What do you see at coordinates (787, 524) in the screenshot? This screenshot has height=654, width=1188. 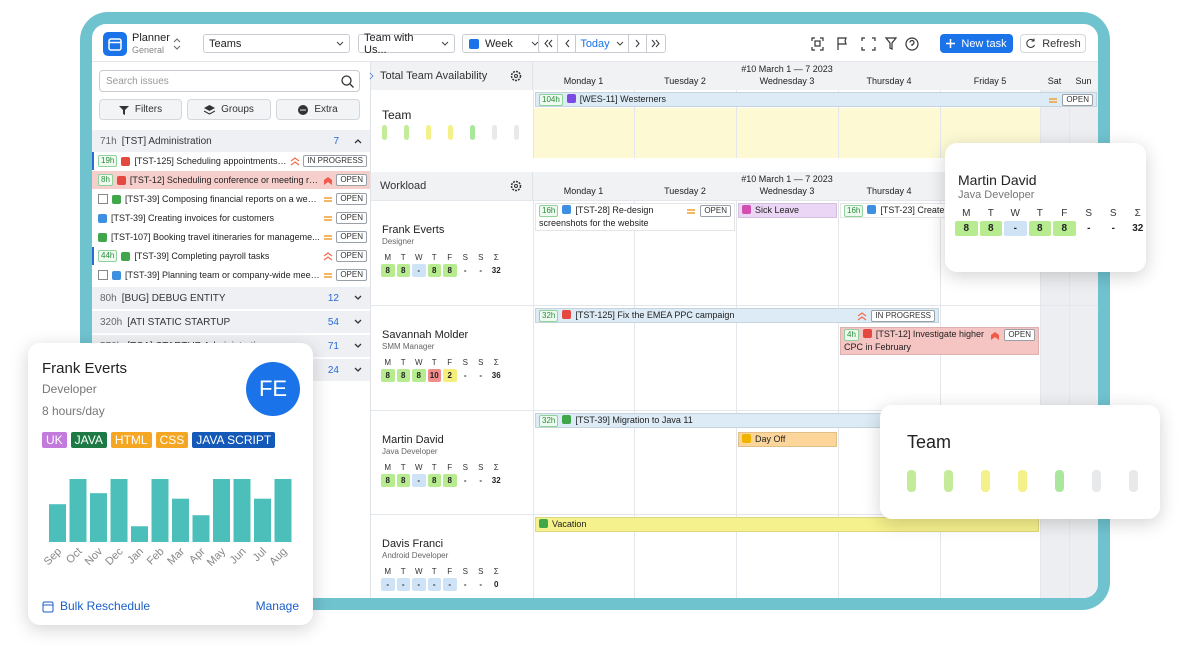 I see `event: Vacation` at bounding box center [787, 524].